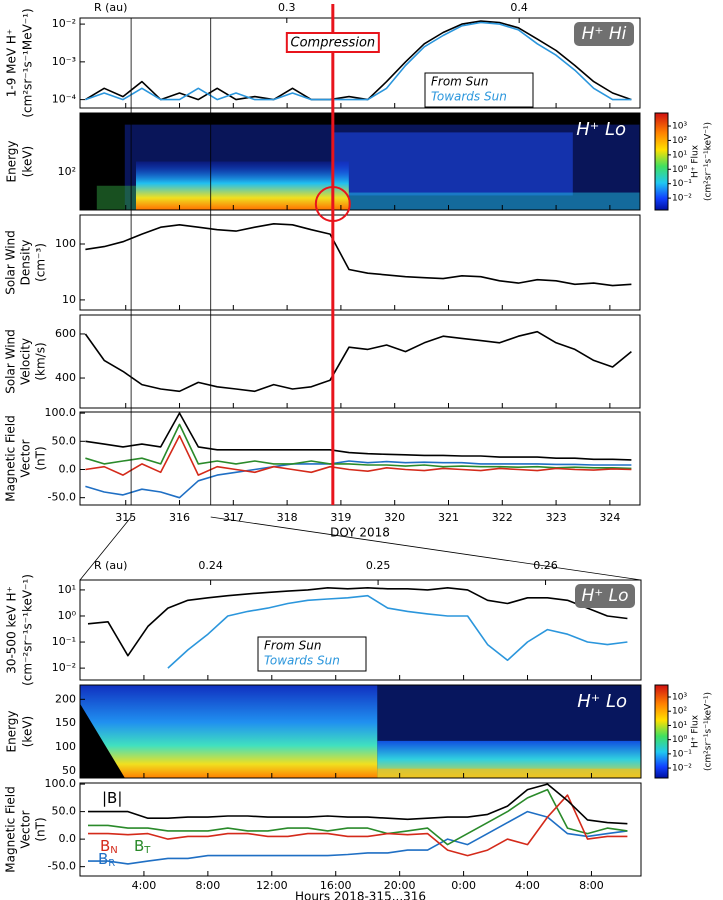  I want to click on compression-circle, so click(332, 204).